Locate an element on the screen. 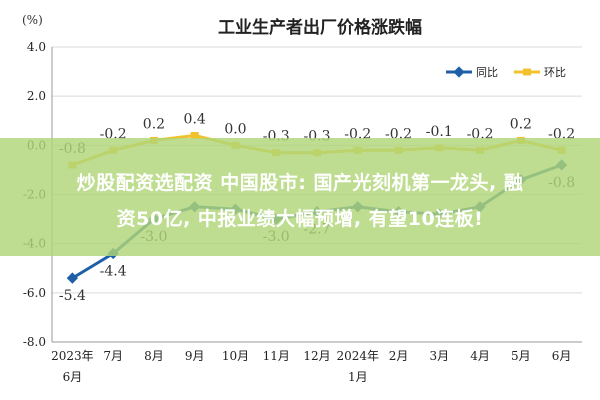 This screenshot has width=600, height=400. x-tick-label: 2024年 is located at coordinates (357, 356).